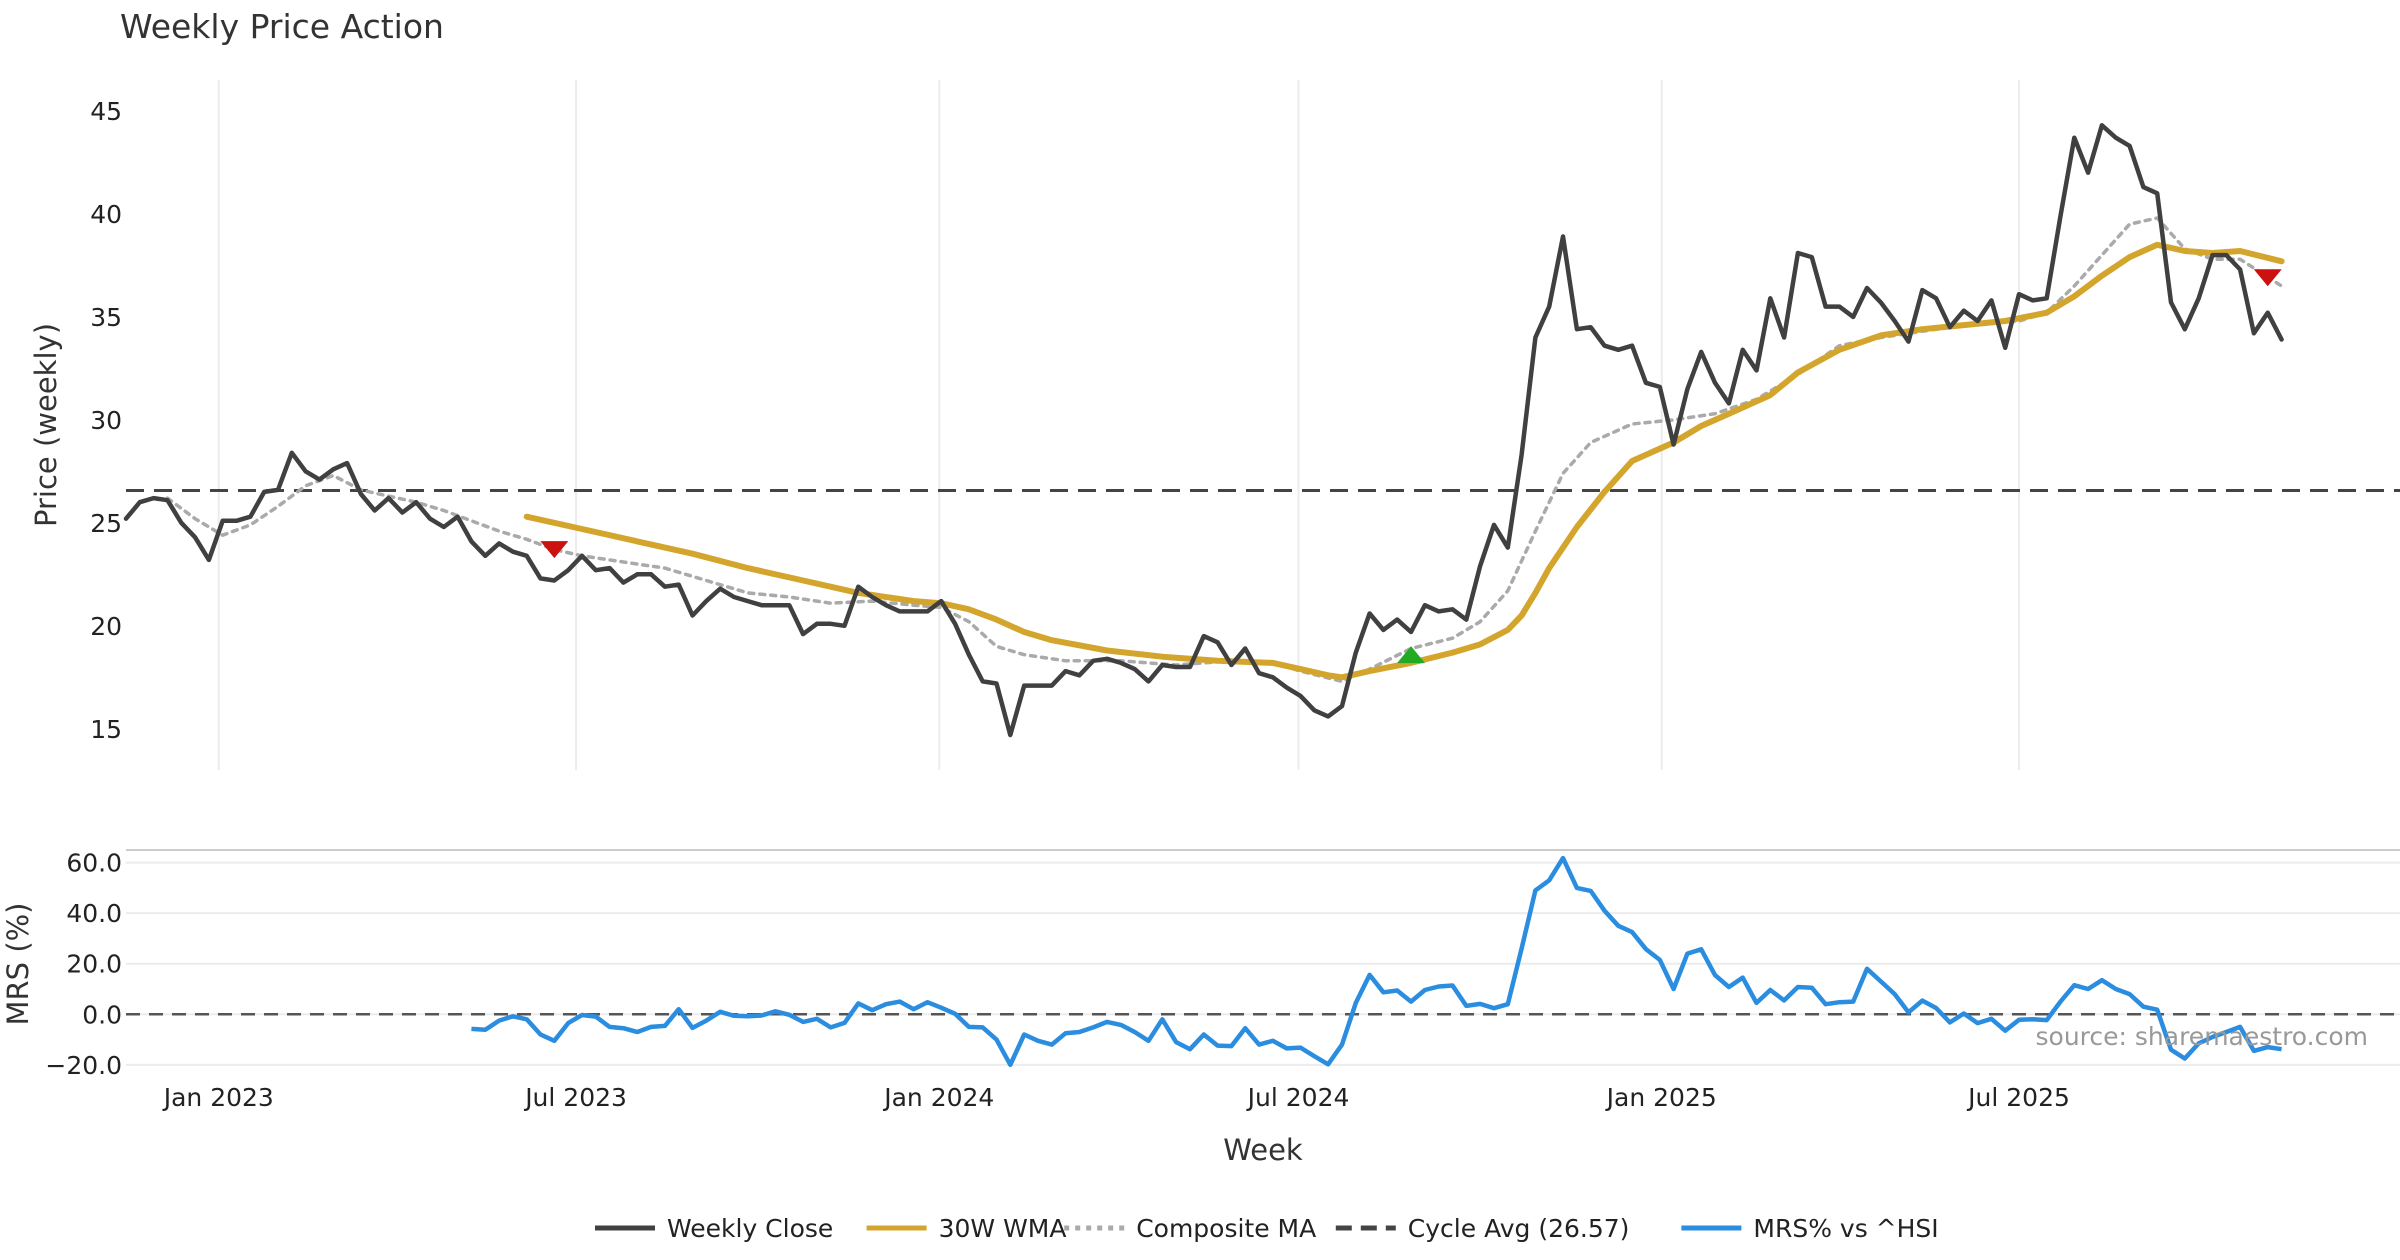  I want to click on legend-label-4: MRS% vs ^HSI, so click(1845, 1228).